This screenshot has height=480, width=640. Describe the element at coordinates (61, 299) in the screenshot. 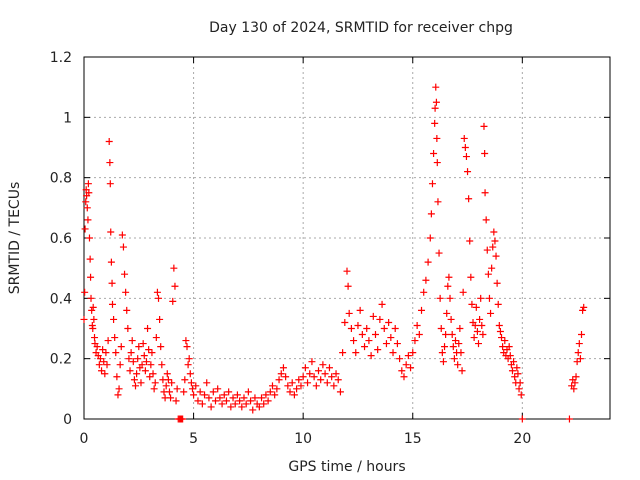

I see `y-tick-label: 0.4` at that location.